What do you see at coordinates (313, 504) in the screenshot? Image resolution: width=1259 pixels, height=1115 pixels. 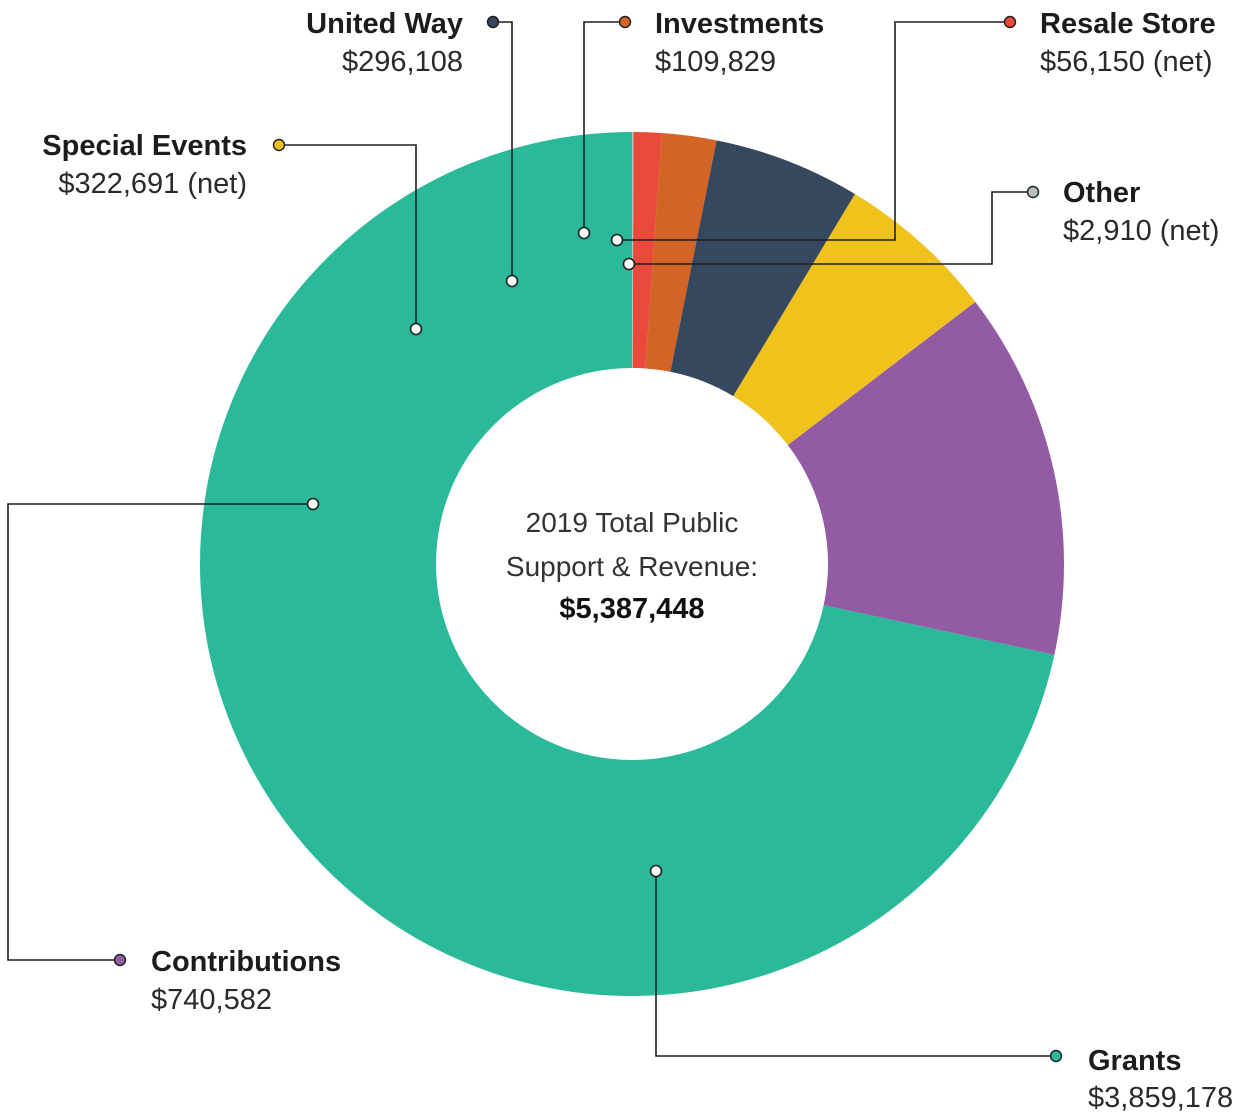 I see `anchor-dot-contributions` at bounding box center [313, 504].